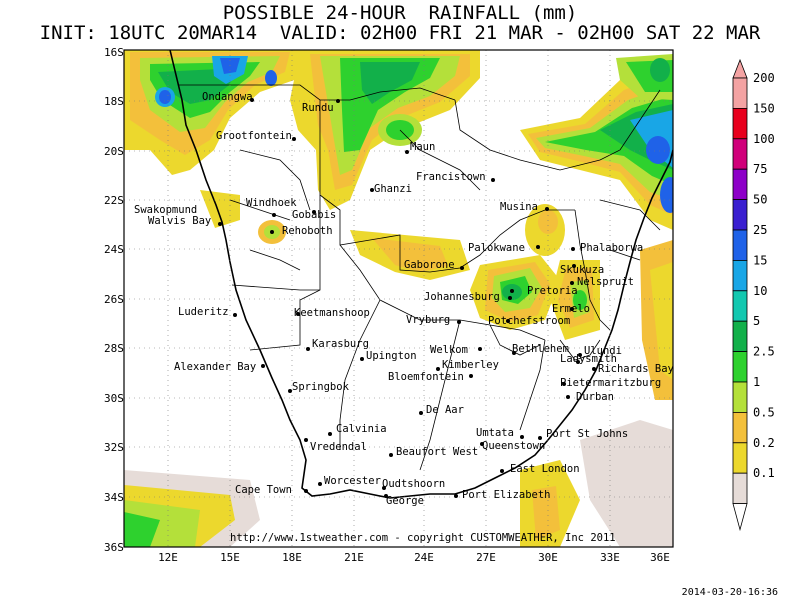 The width and height of the screenshot is (800, 600). Describe the element at coordinates (263, 490) in the screenshot. I see `city-label: Cape Town` at that location.